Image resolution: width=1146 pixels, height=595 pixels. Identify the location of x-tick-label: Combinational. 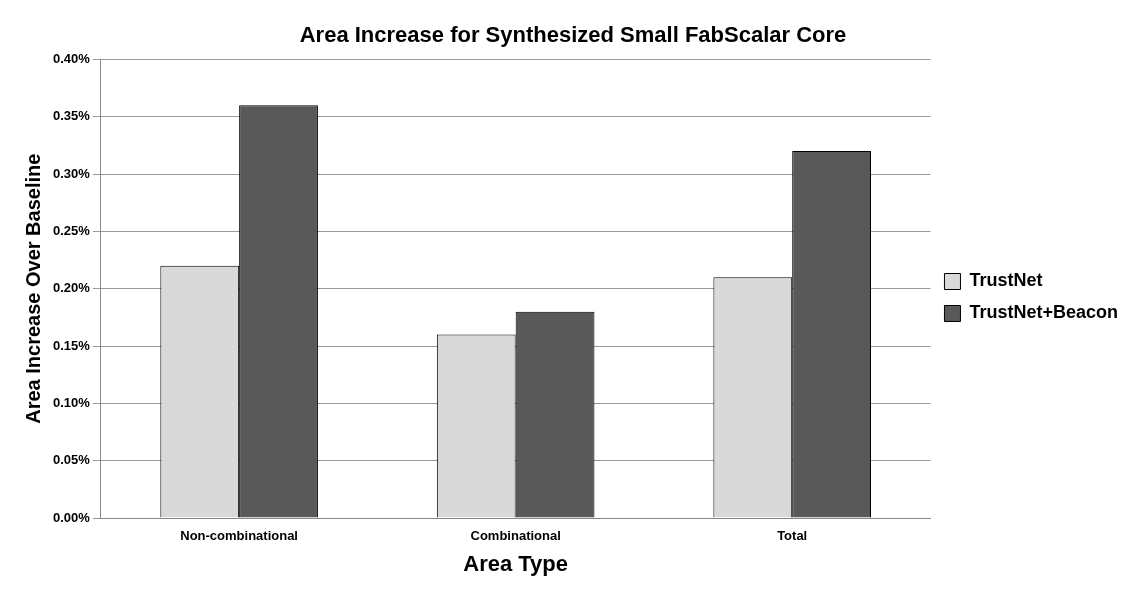
(515, 536).